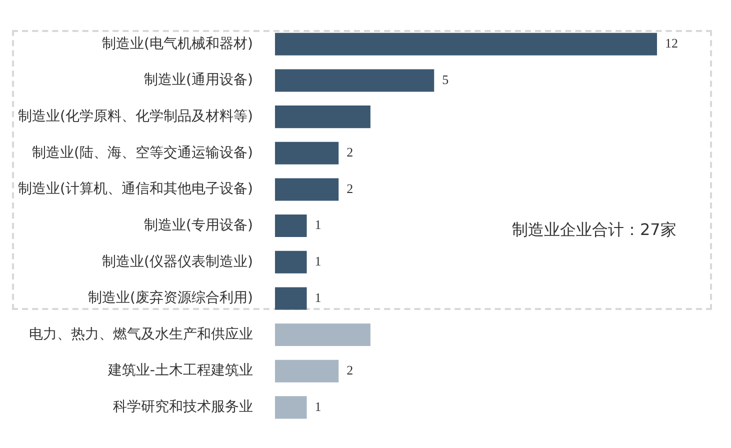  I want to click on data-label: 12, so click(671, 43).